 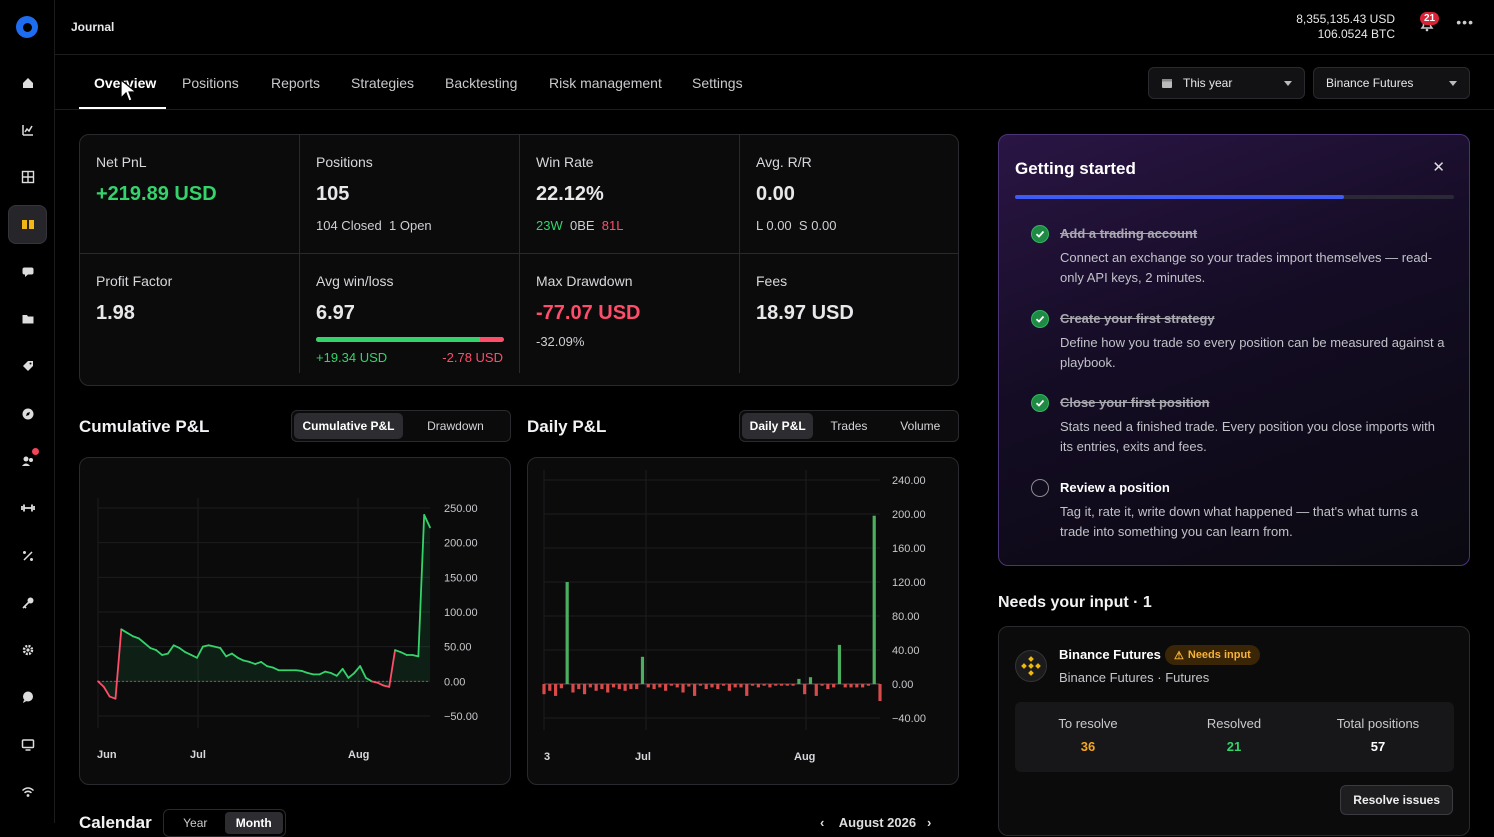 What do you see at coordinates (1378, 723) in the screenshot?
I see `stat-label: Total positions` at bounding box center [1378, 723].